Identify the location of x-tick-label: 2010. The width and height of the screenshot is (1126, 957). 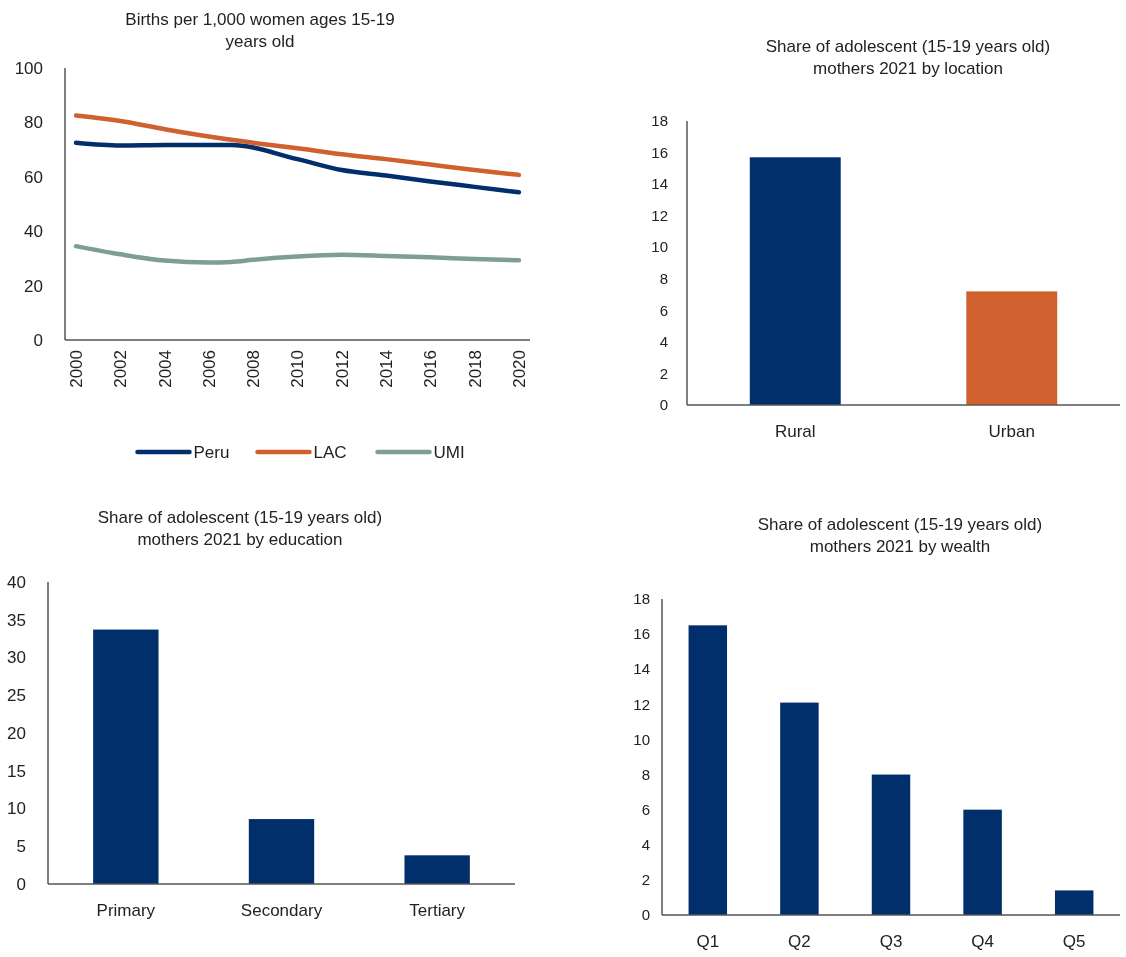
(298, 369).